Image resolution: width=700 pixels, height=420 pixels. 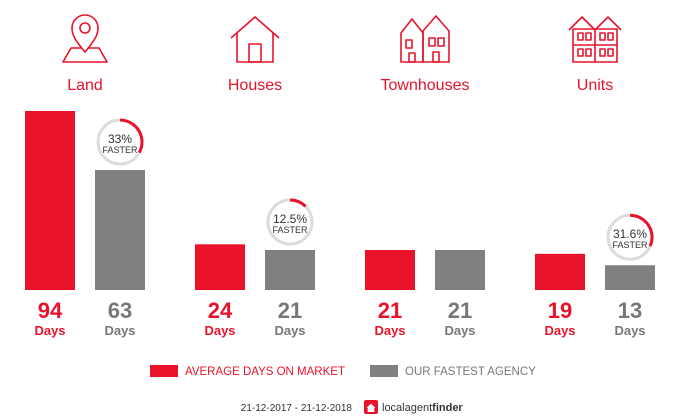 I want to click on date-range: 21-12-2017 - 21-12-2018, so click(x=297, y=408).